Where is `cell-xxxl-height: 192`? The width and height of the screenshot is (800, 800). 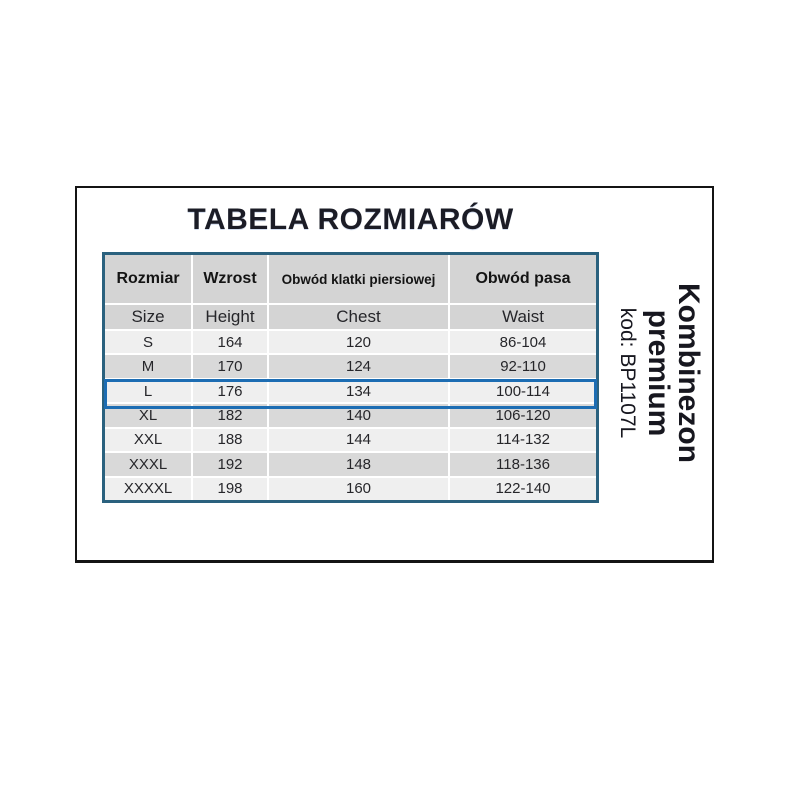 cell-xxxl-height: 192 is located at coordinates (230, 464).